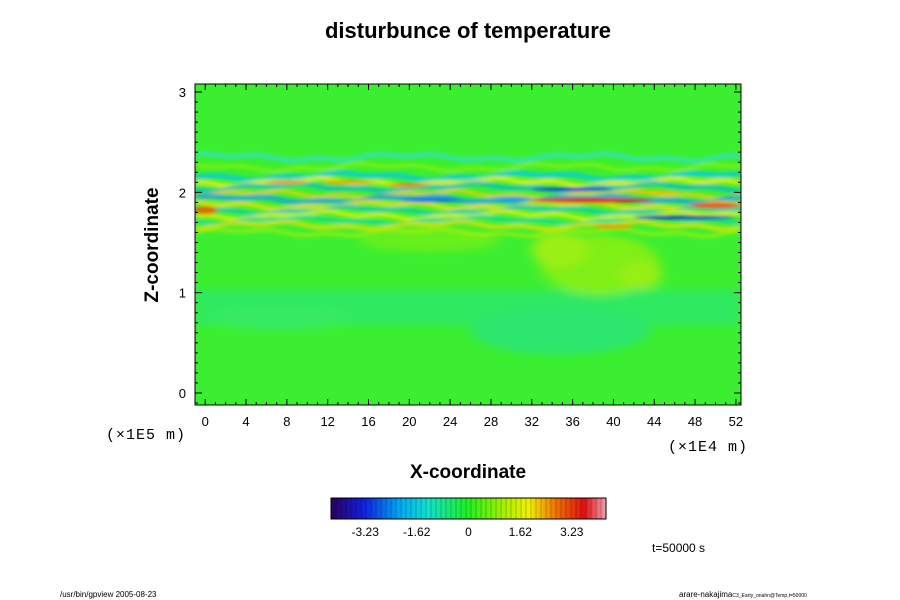  Describe the element at coordinates (521, 532) in the screenshot. I see `colorbar-tick-label: 1.62` at that location.